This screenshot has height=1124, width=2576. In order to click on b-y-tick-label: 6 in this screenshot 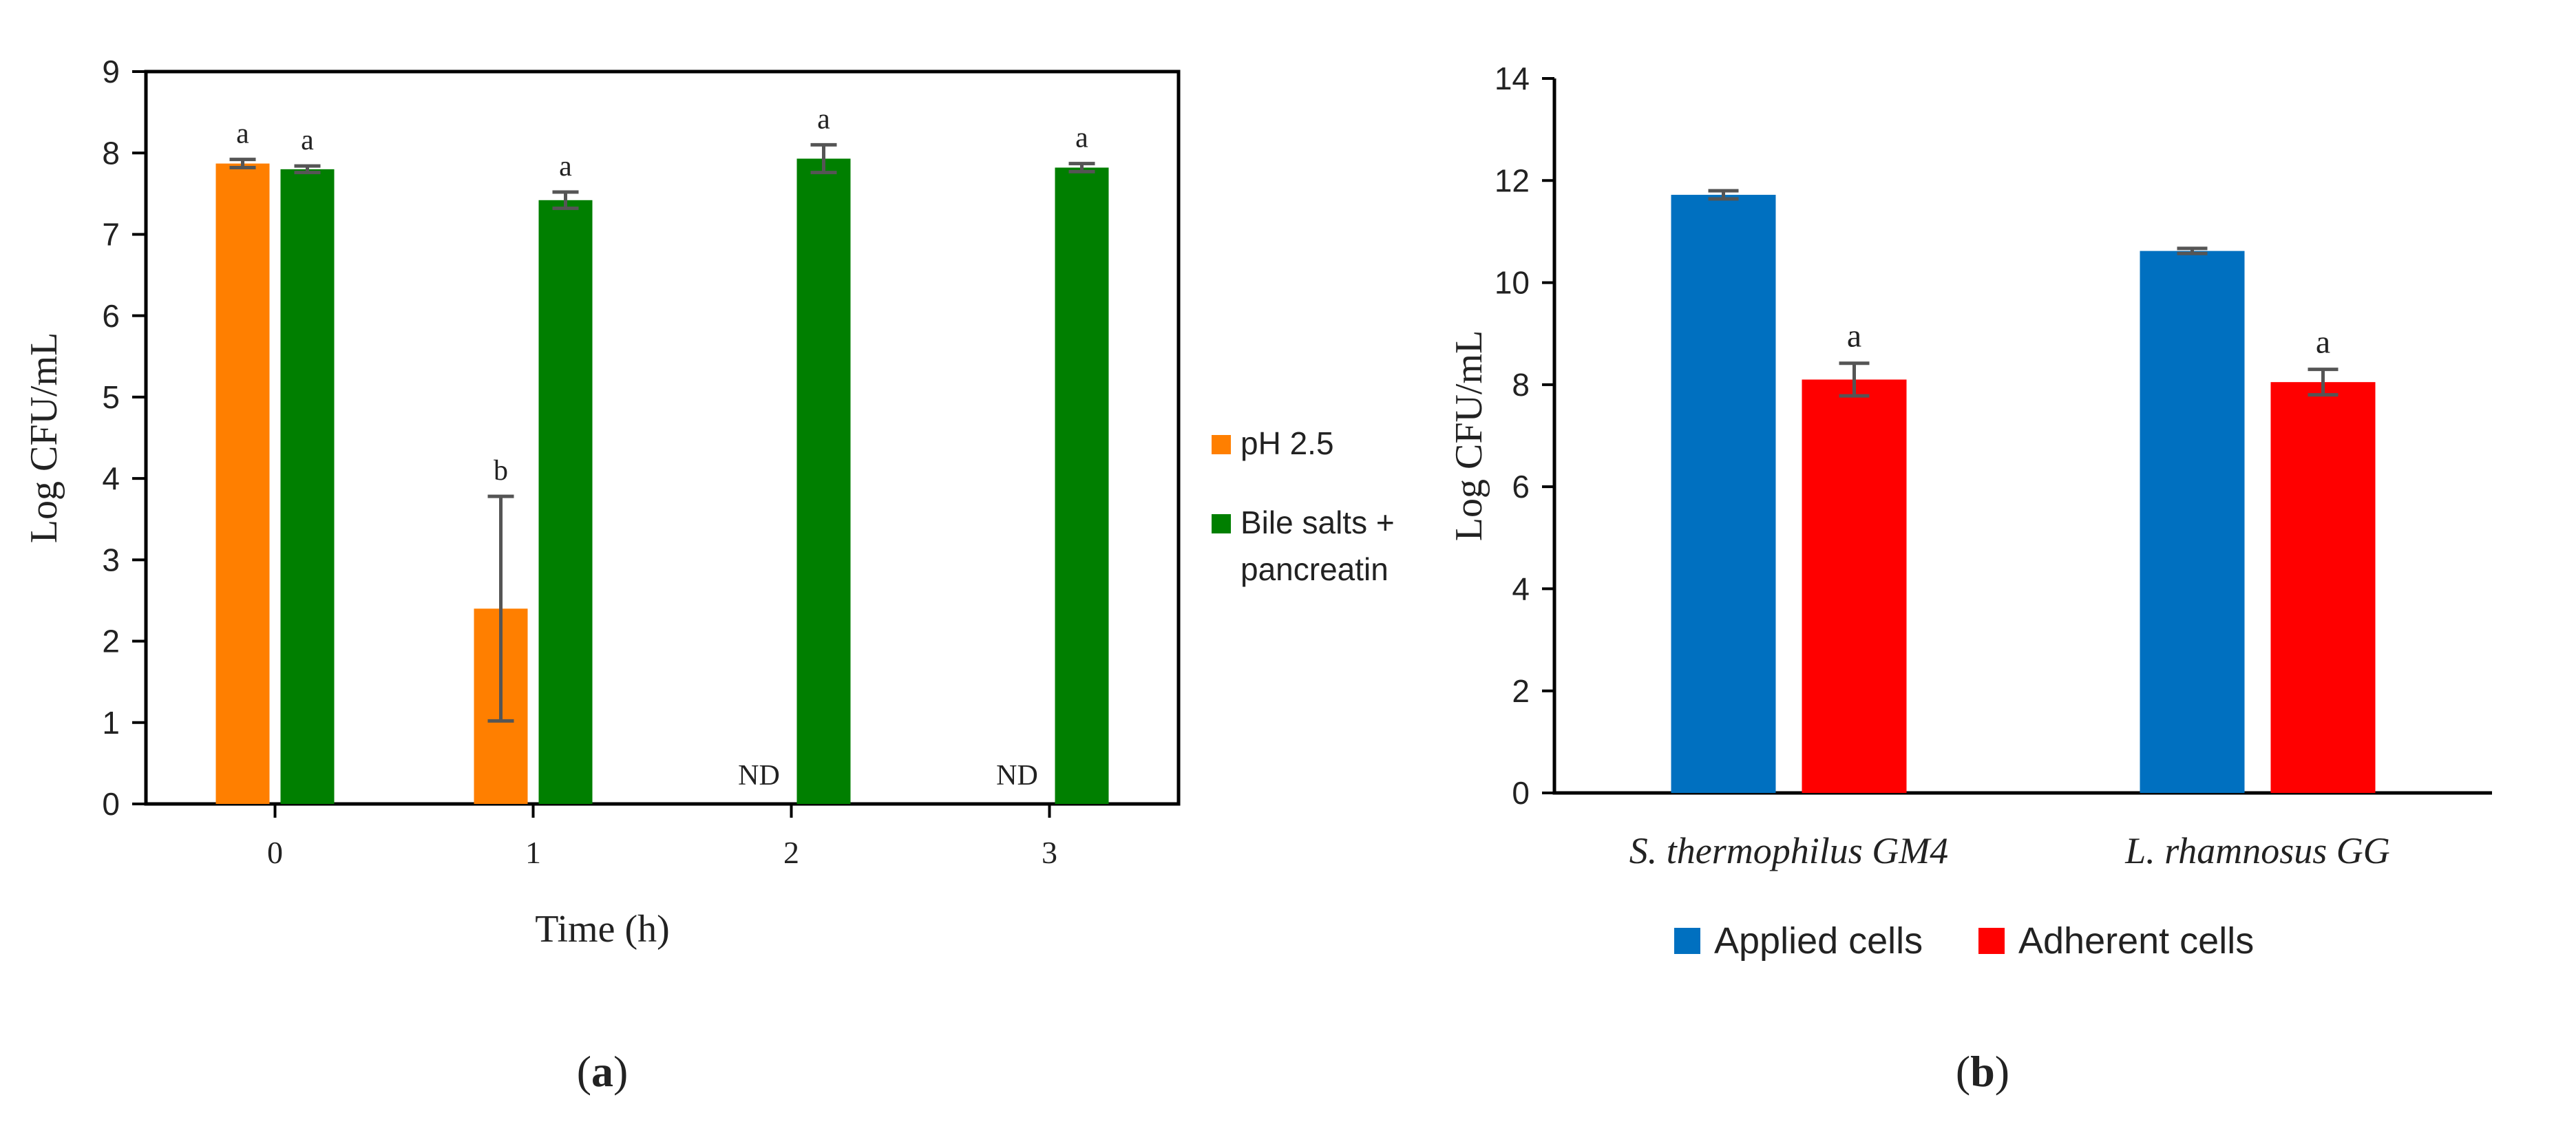, I will do `click(1521, 487)`.